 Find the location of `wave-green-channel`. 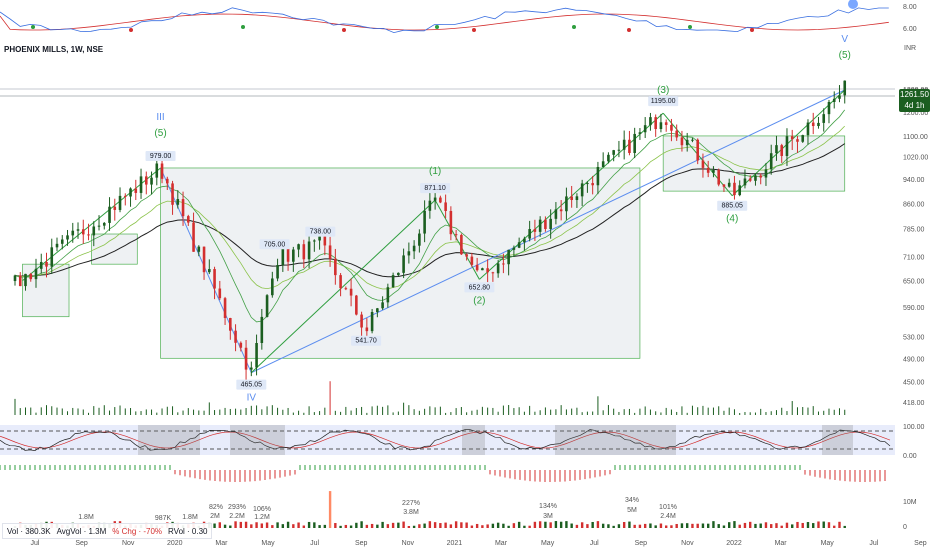

wave-green-channel is located at coordinates (91, 224).